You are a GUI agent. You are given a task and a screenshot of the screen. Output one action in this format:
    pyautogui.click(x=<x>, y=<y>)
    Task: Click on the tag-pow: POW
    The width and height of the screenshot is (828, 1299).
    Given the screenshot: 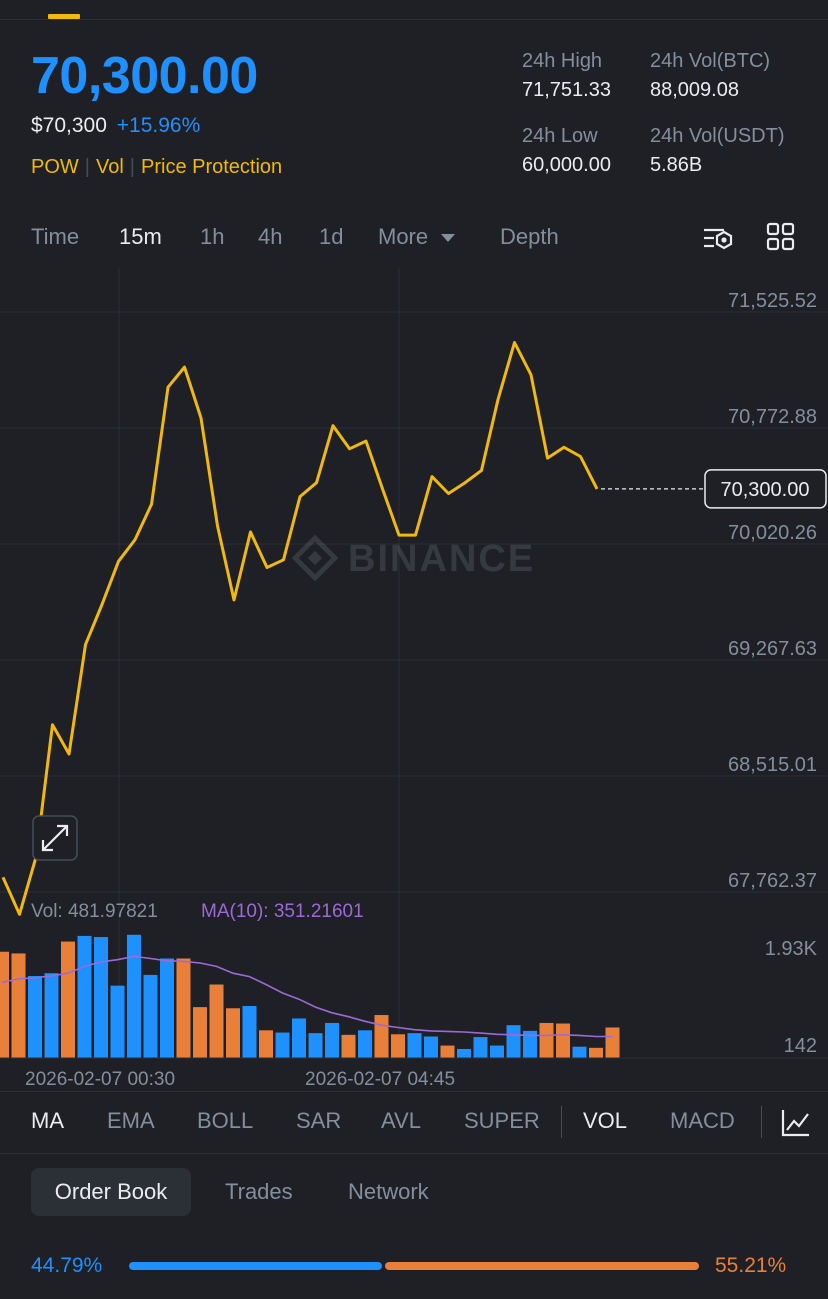 What is the action you would take?
    pyautogui.click(x=55, y=167)
    